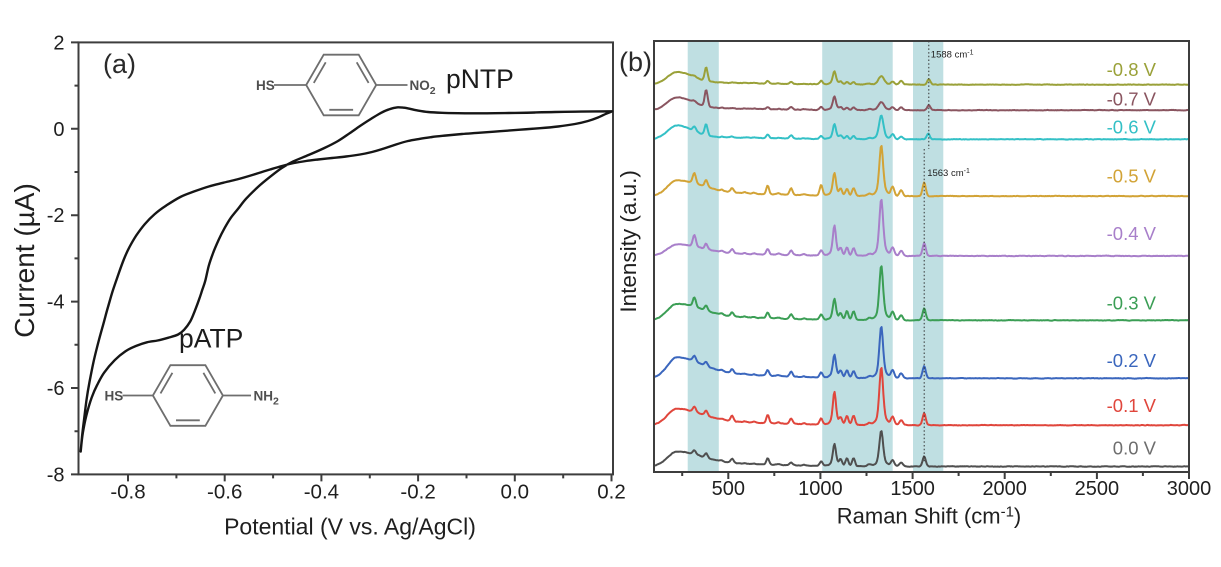  What do you see at coordinates (628, 241) in the screenshot?
I see `svg-text: Intensity (a.u.)` at bounding box center [628, 241].